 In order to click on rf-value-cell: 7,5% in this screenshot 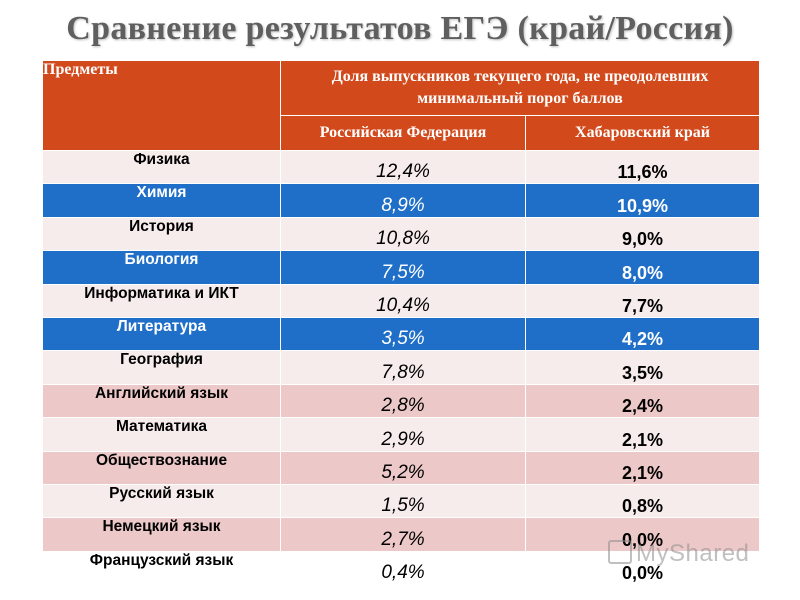, I will do `click(403, 267)`.